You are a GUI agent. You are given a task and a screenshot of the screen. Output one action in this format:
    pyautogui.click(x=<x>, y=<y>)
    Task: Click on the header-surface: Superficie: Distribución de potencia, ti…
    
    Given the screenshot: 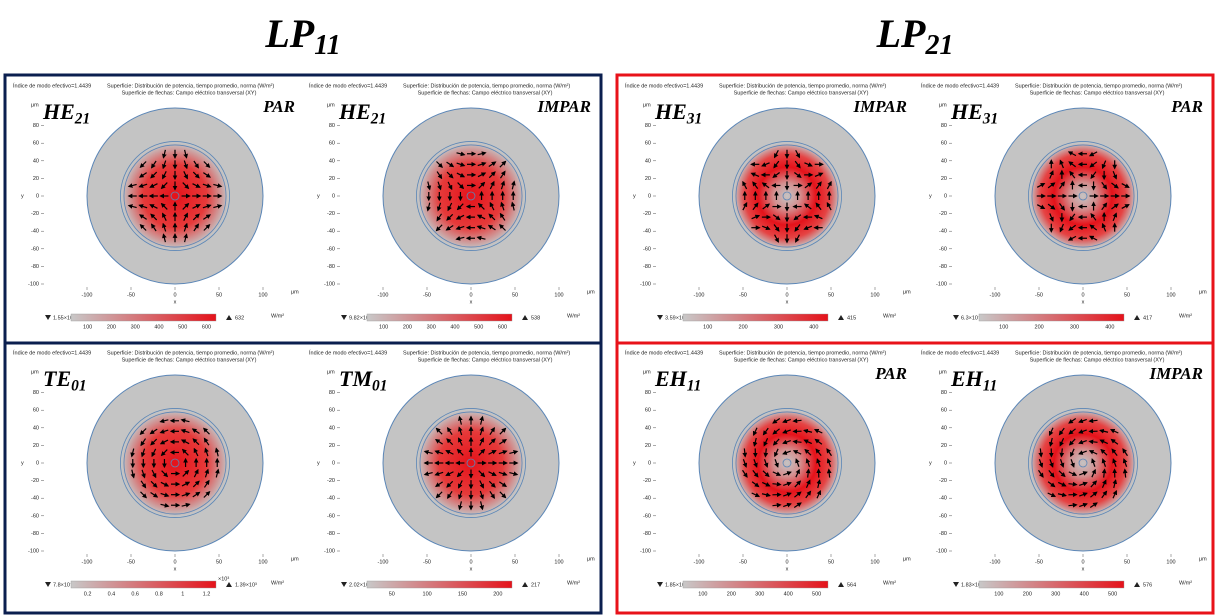 What is the action you would take?
    pyautogui.click(x=486, y=353)
    